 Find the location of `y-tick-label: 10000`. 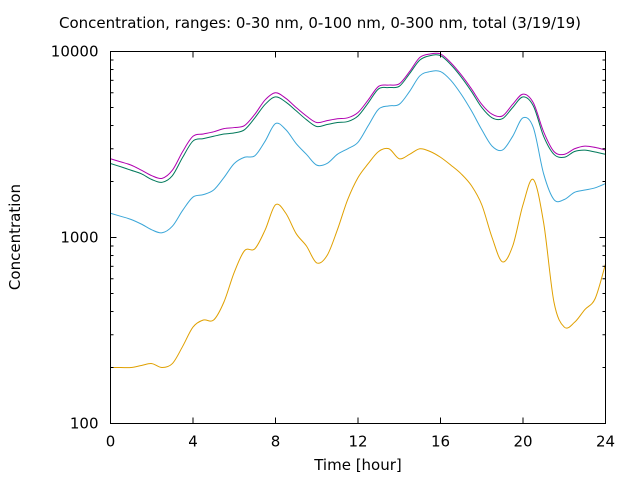

y-tick-label: 10000 is located at coordinates (75, 52).